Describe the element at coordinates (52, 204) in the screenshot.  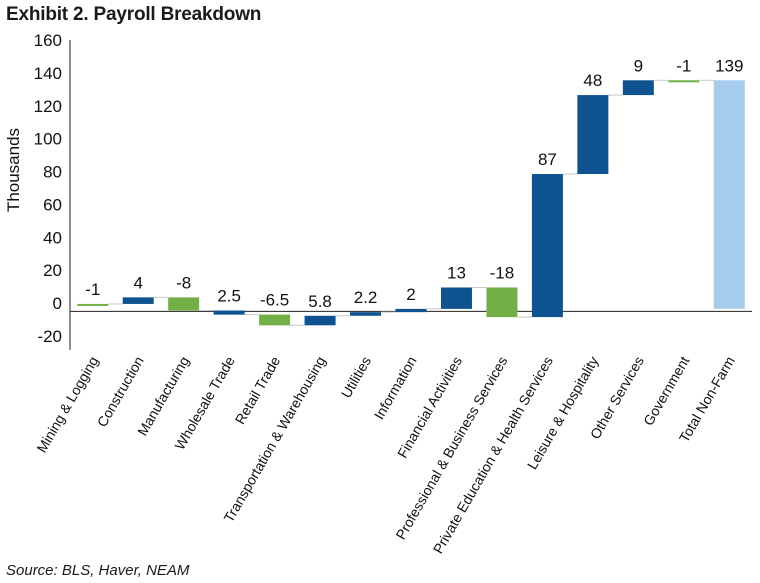
I see `y-tick-label: 60` at that location.